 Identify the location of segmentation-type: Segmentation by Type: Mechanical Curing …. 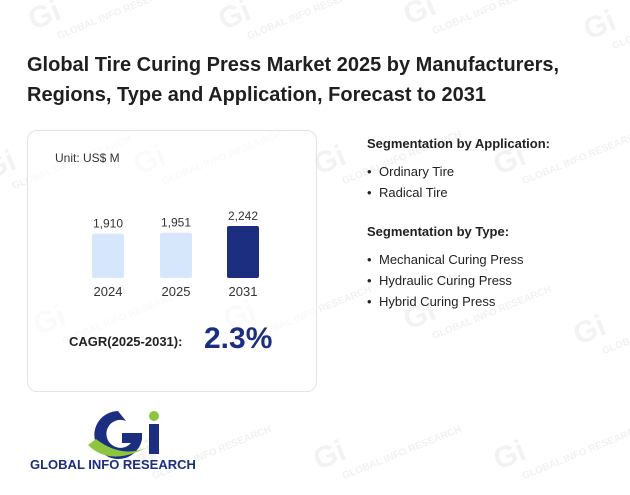
(445, 268).